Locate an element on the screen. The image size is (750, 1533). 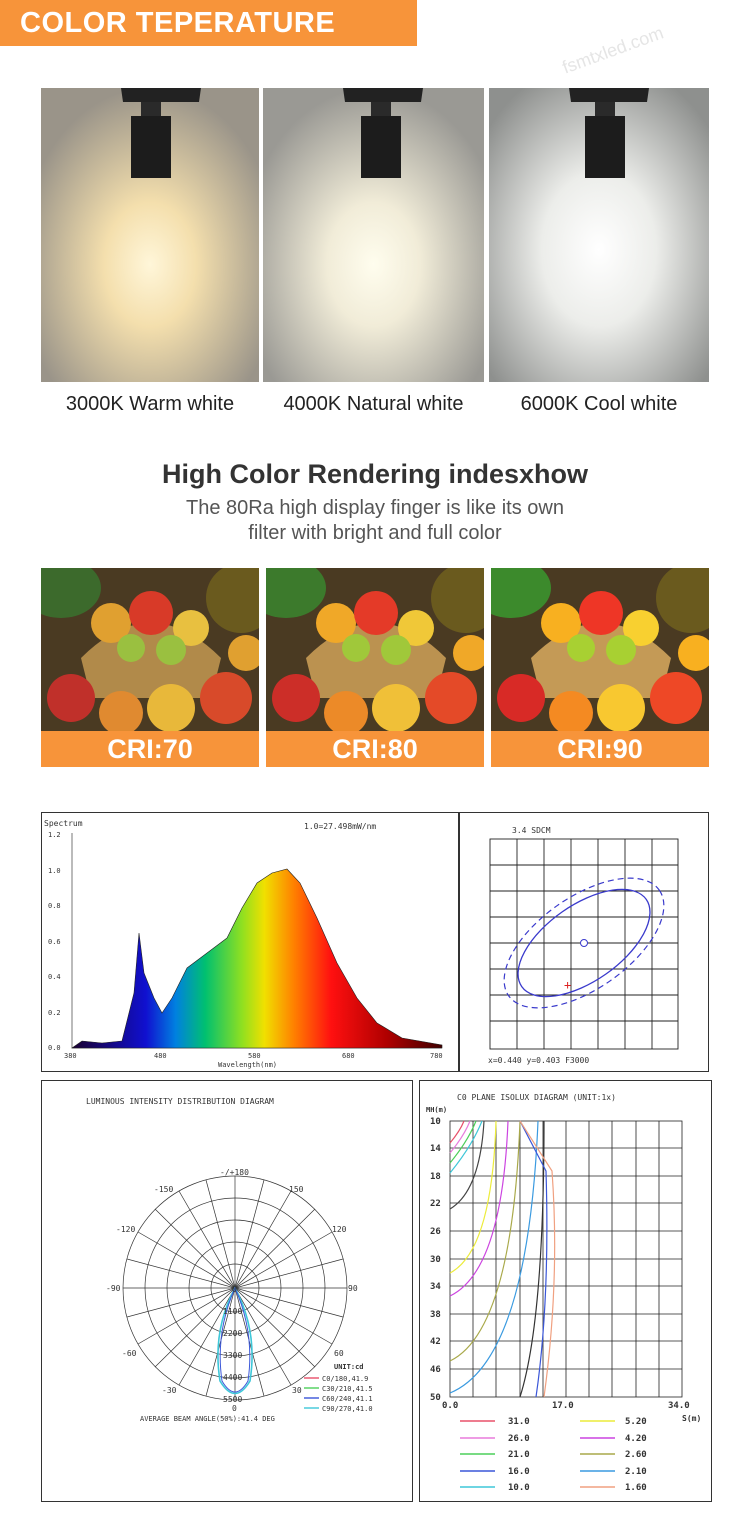
isolux-legend-item: 1.60 is located at coordinates (636, 1488).